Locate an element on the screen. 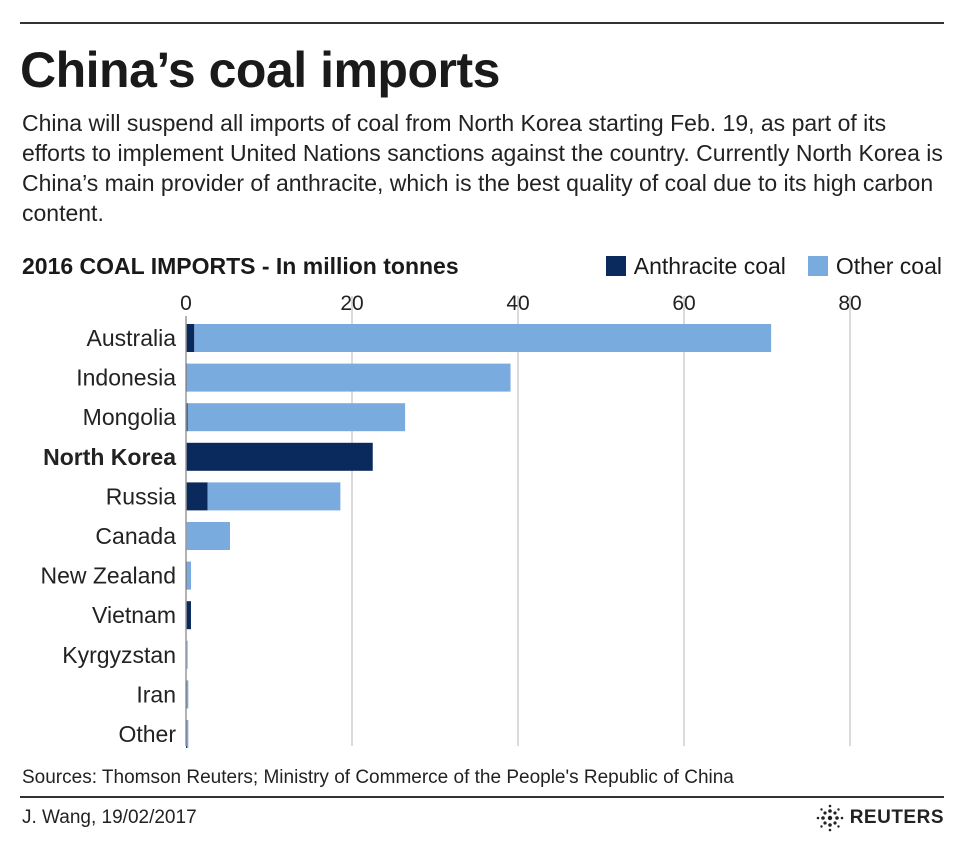  bar-vietnam-anthracite is located at coordinates (188, 615).